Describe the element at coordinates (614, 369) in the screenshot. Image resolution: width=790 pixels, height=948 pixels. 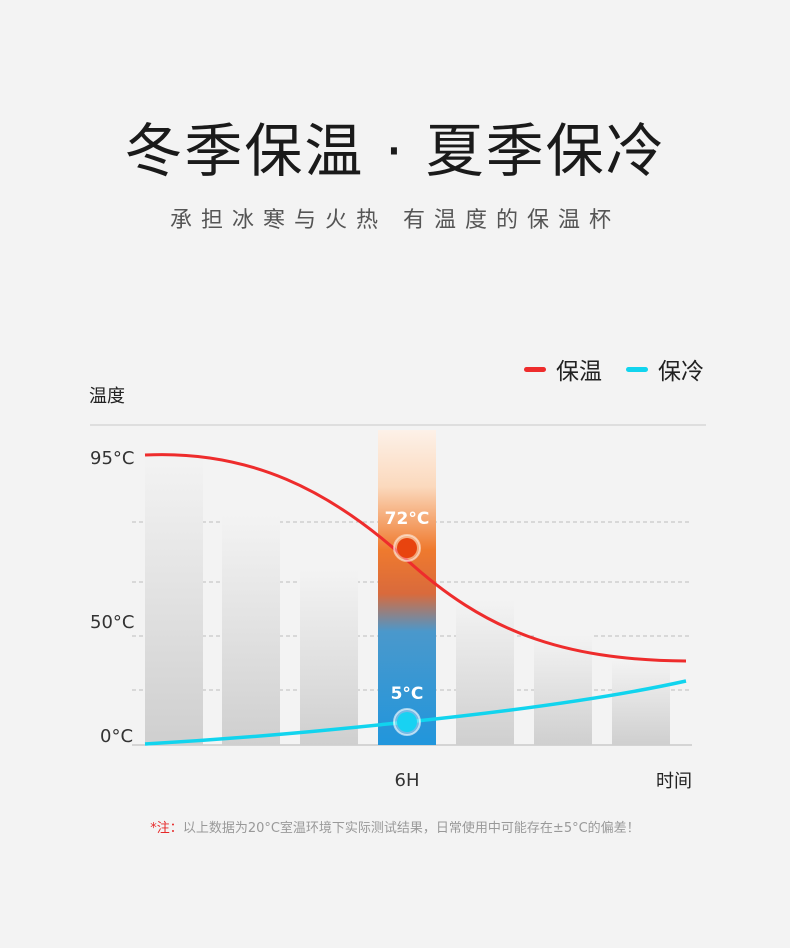
I see `chart-legend: 保温 保冷` at that location.